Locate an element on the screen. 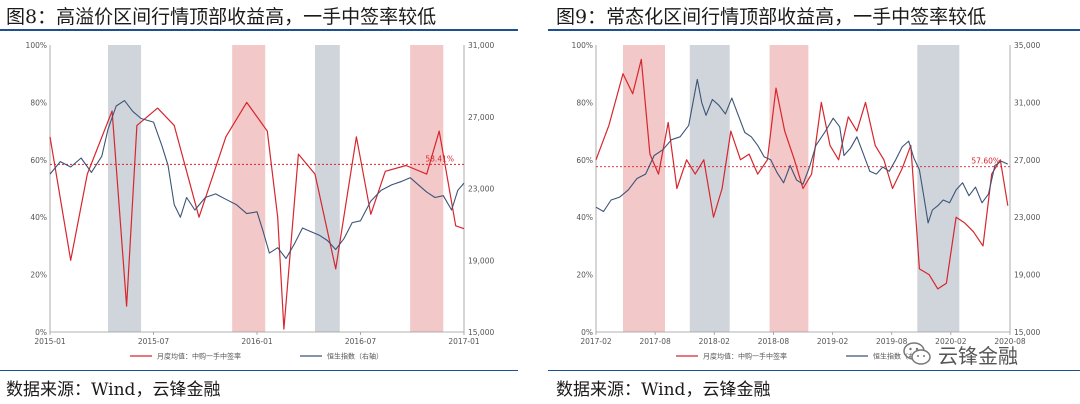  x-tick-label: 2015-01 is located at coordinates (50, 341).